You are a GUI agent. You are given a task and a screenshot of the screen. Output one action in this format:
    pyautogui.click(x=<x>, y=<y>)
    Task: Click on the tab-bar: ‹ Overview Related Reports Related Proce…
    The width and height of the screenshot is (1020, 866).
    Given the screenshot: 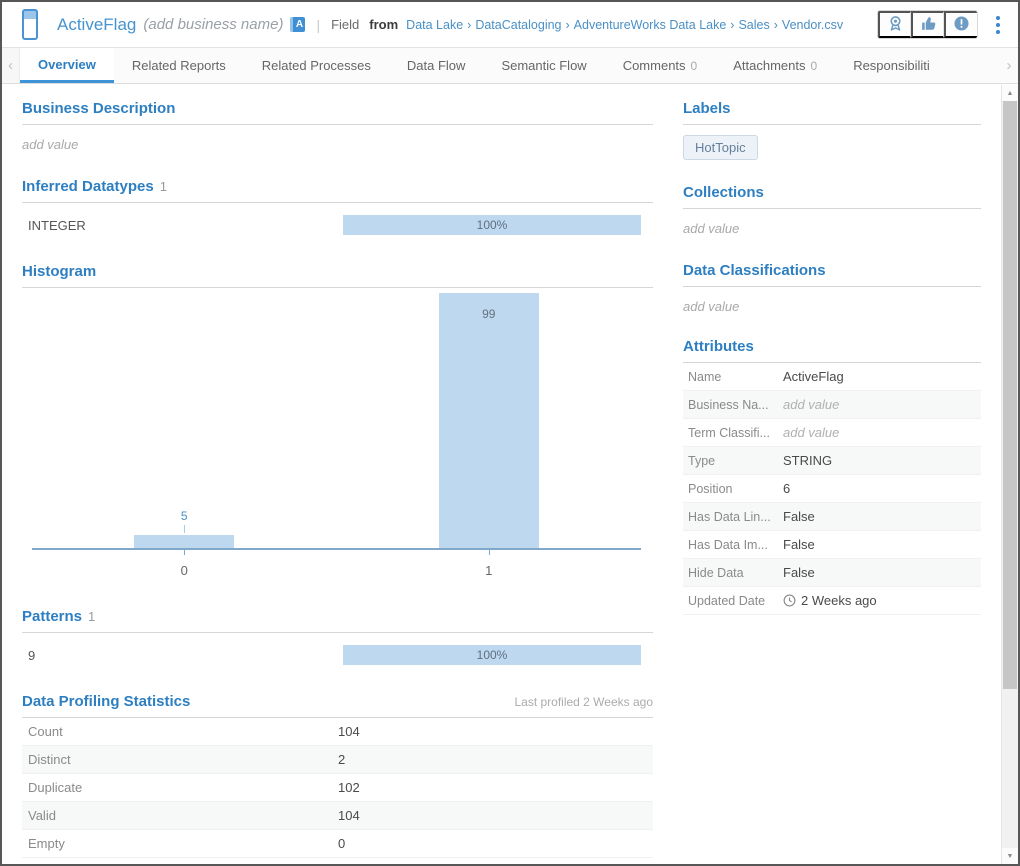 What is the action you would take?
    pyautogui.click(x=510, y=66)
    